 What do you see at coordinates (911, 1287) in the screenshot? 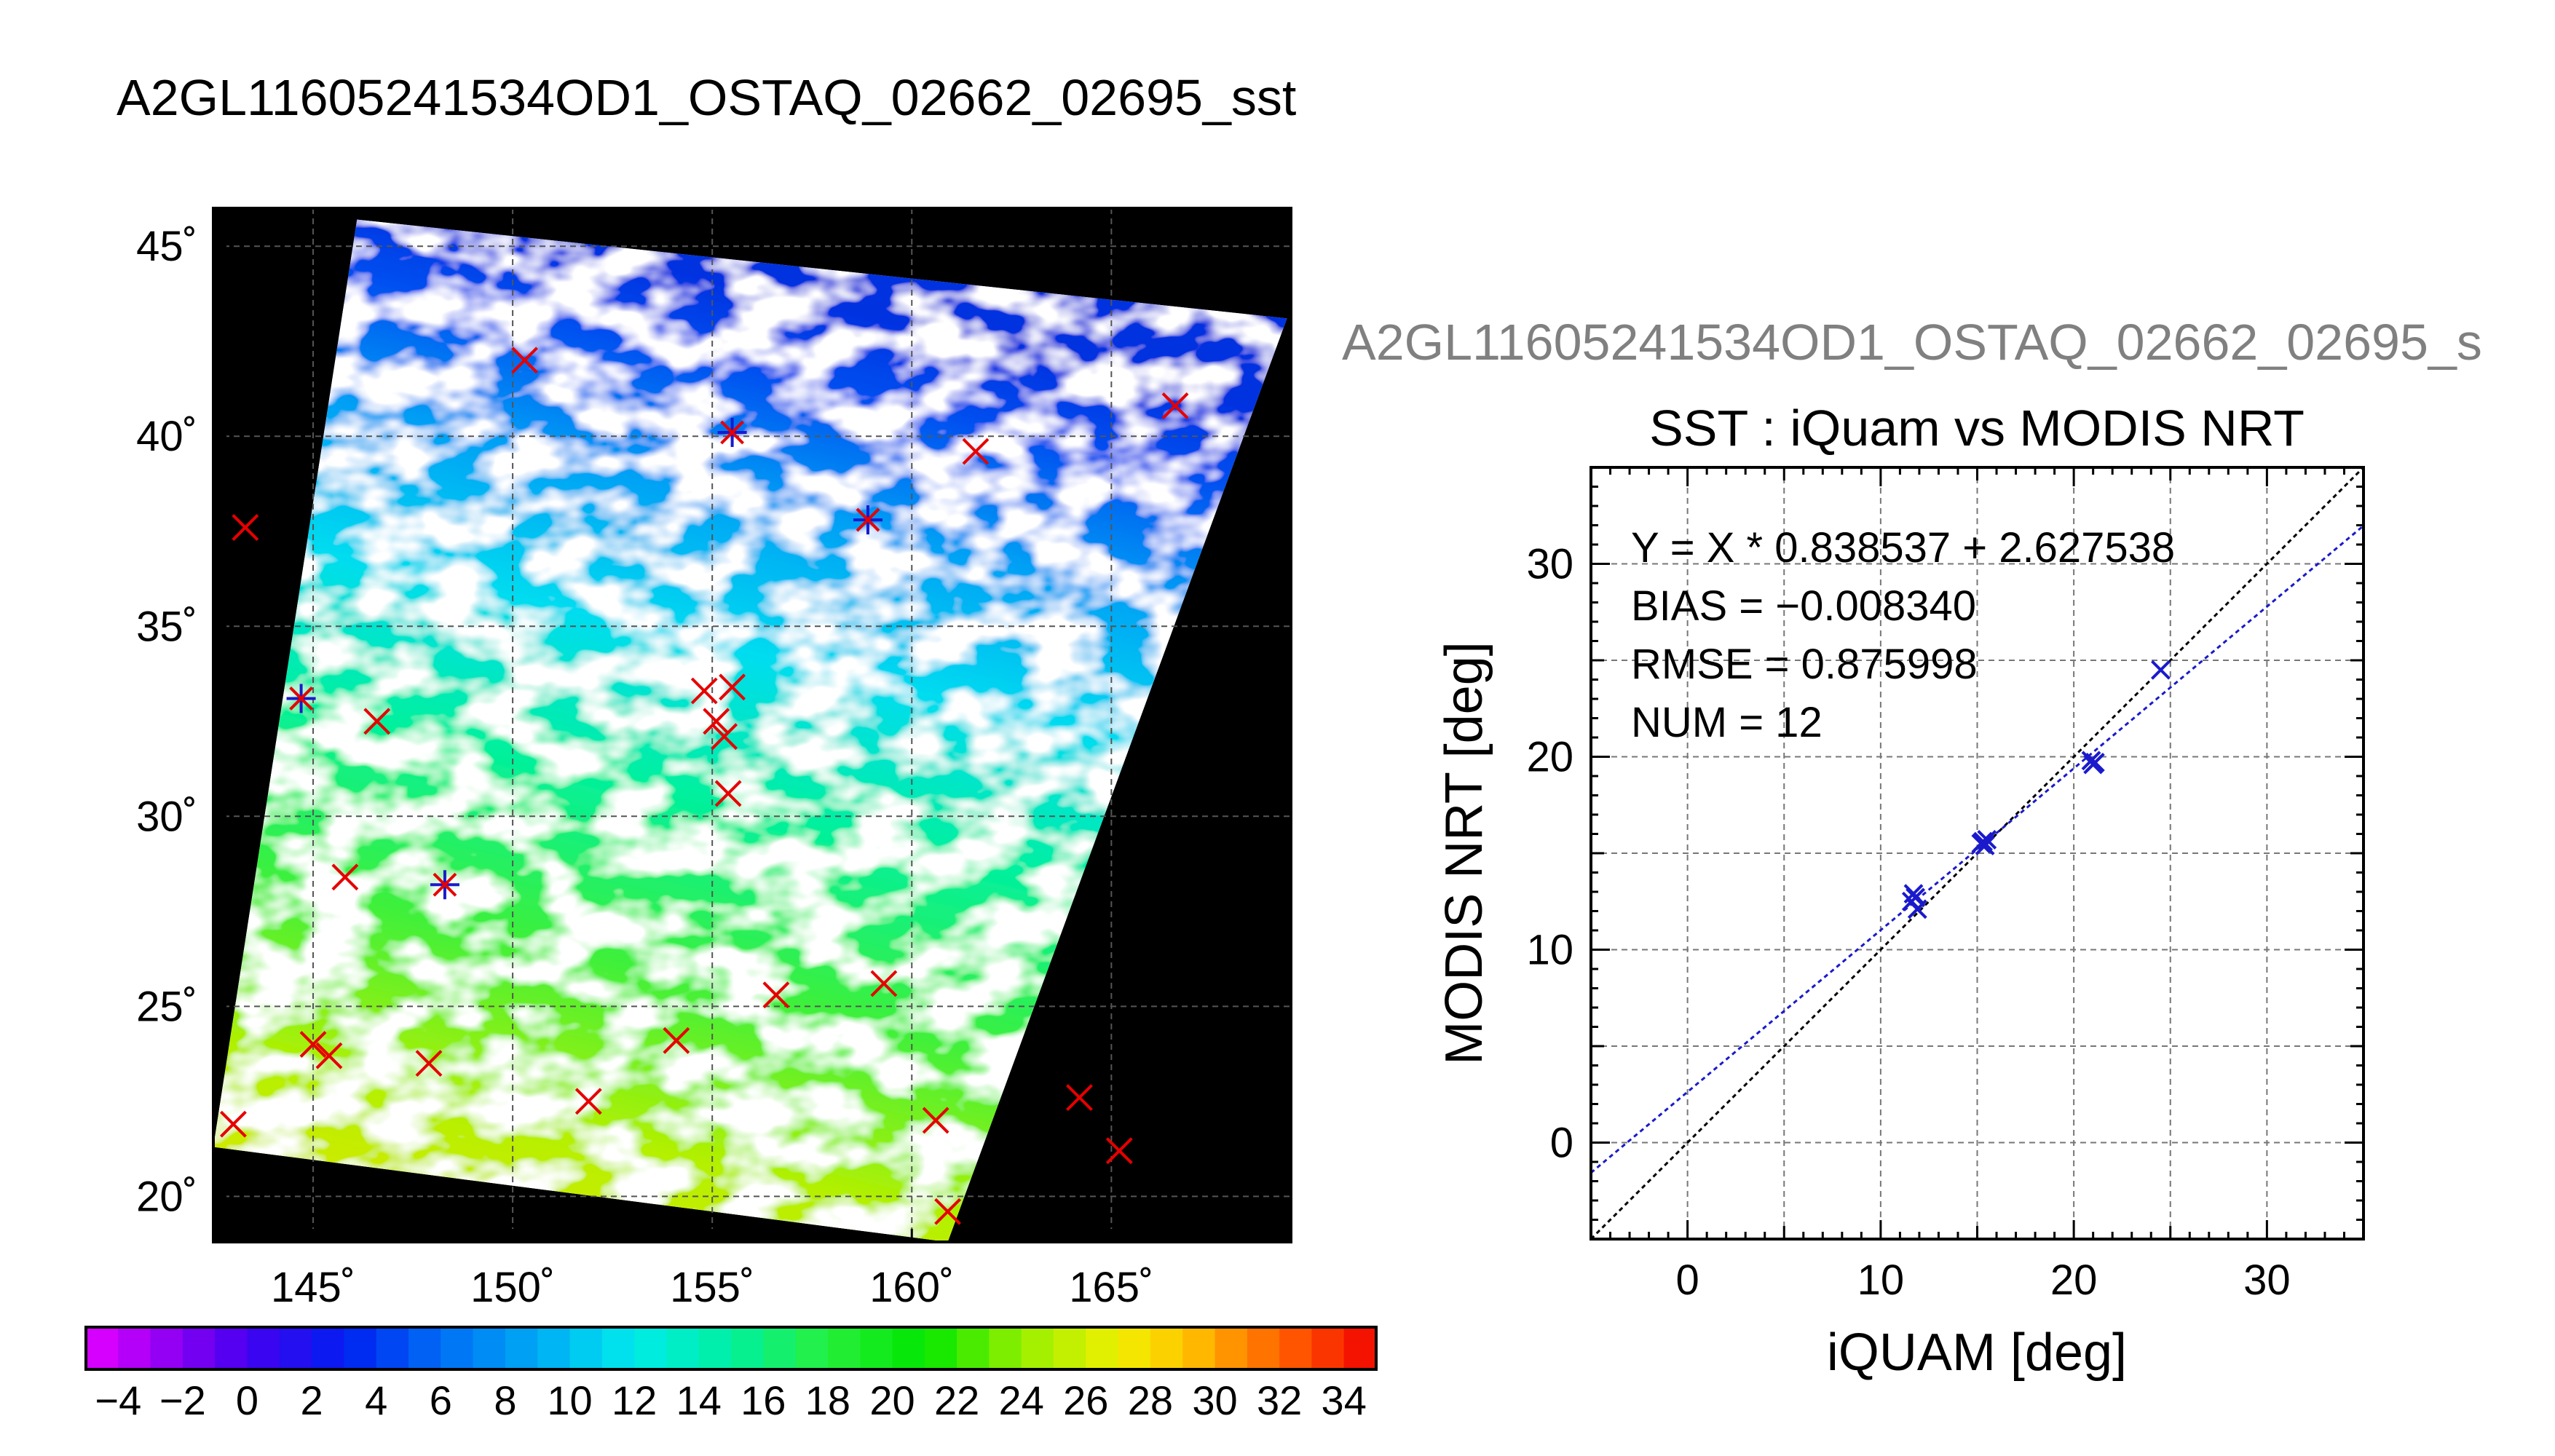
I see `map-x-tick-label: 160˚` at bounding box center [911, 1287].